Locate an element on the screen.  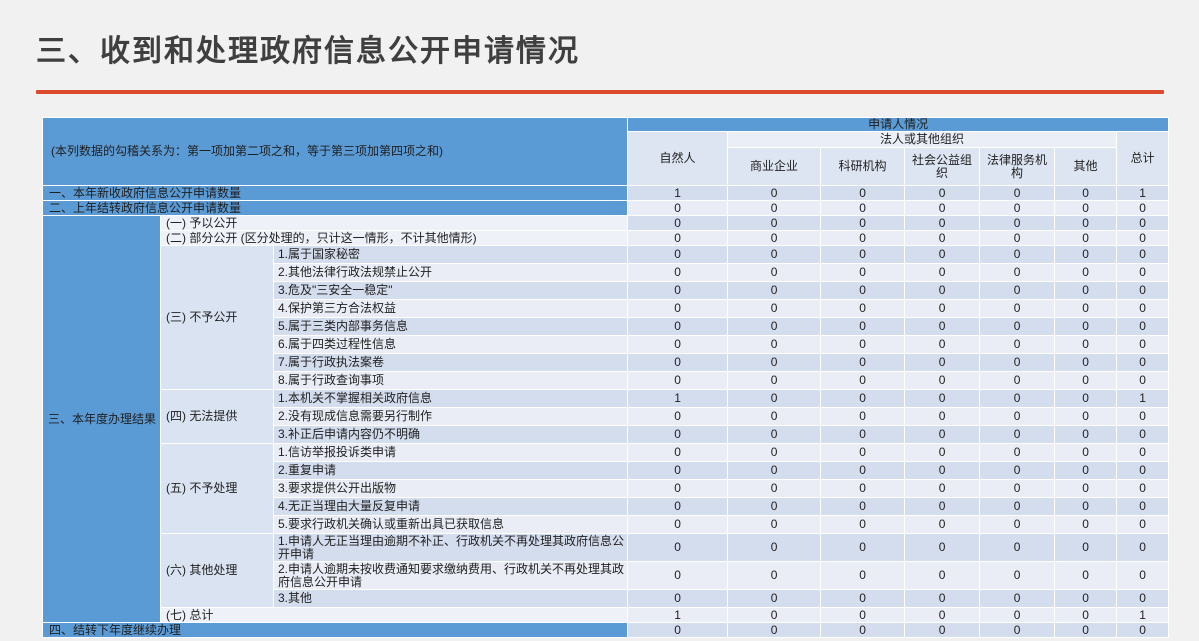
header-legal-org-group: 法人或其他组织 is located at coordinates (922, 139).